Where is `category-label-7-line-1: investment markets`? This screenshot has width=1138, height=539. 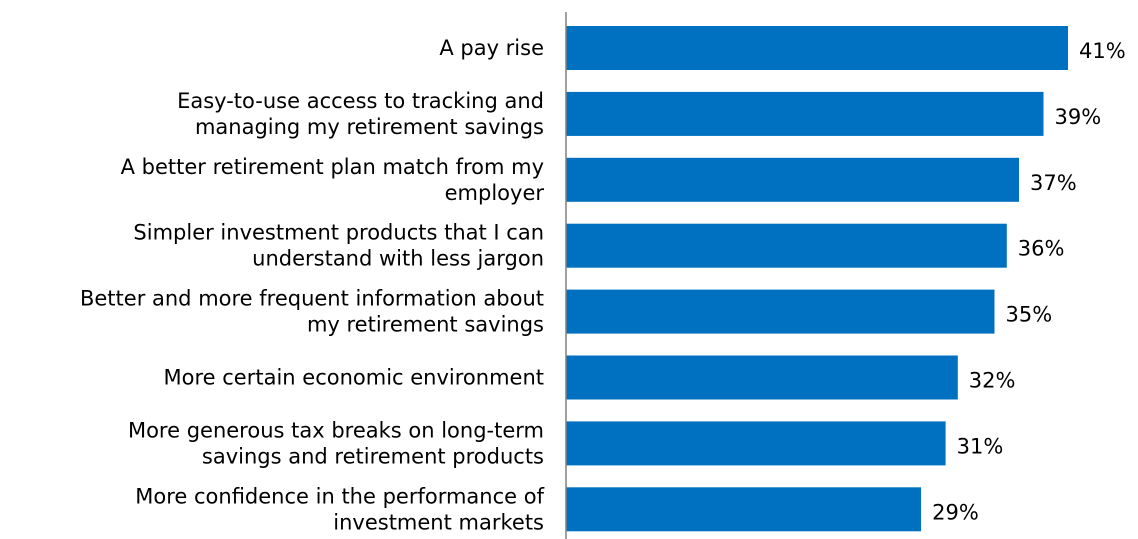 category-label-7-line-1: investment markets is located at coordinates (438, 522).